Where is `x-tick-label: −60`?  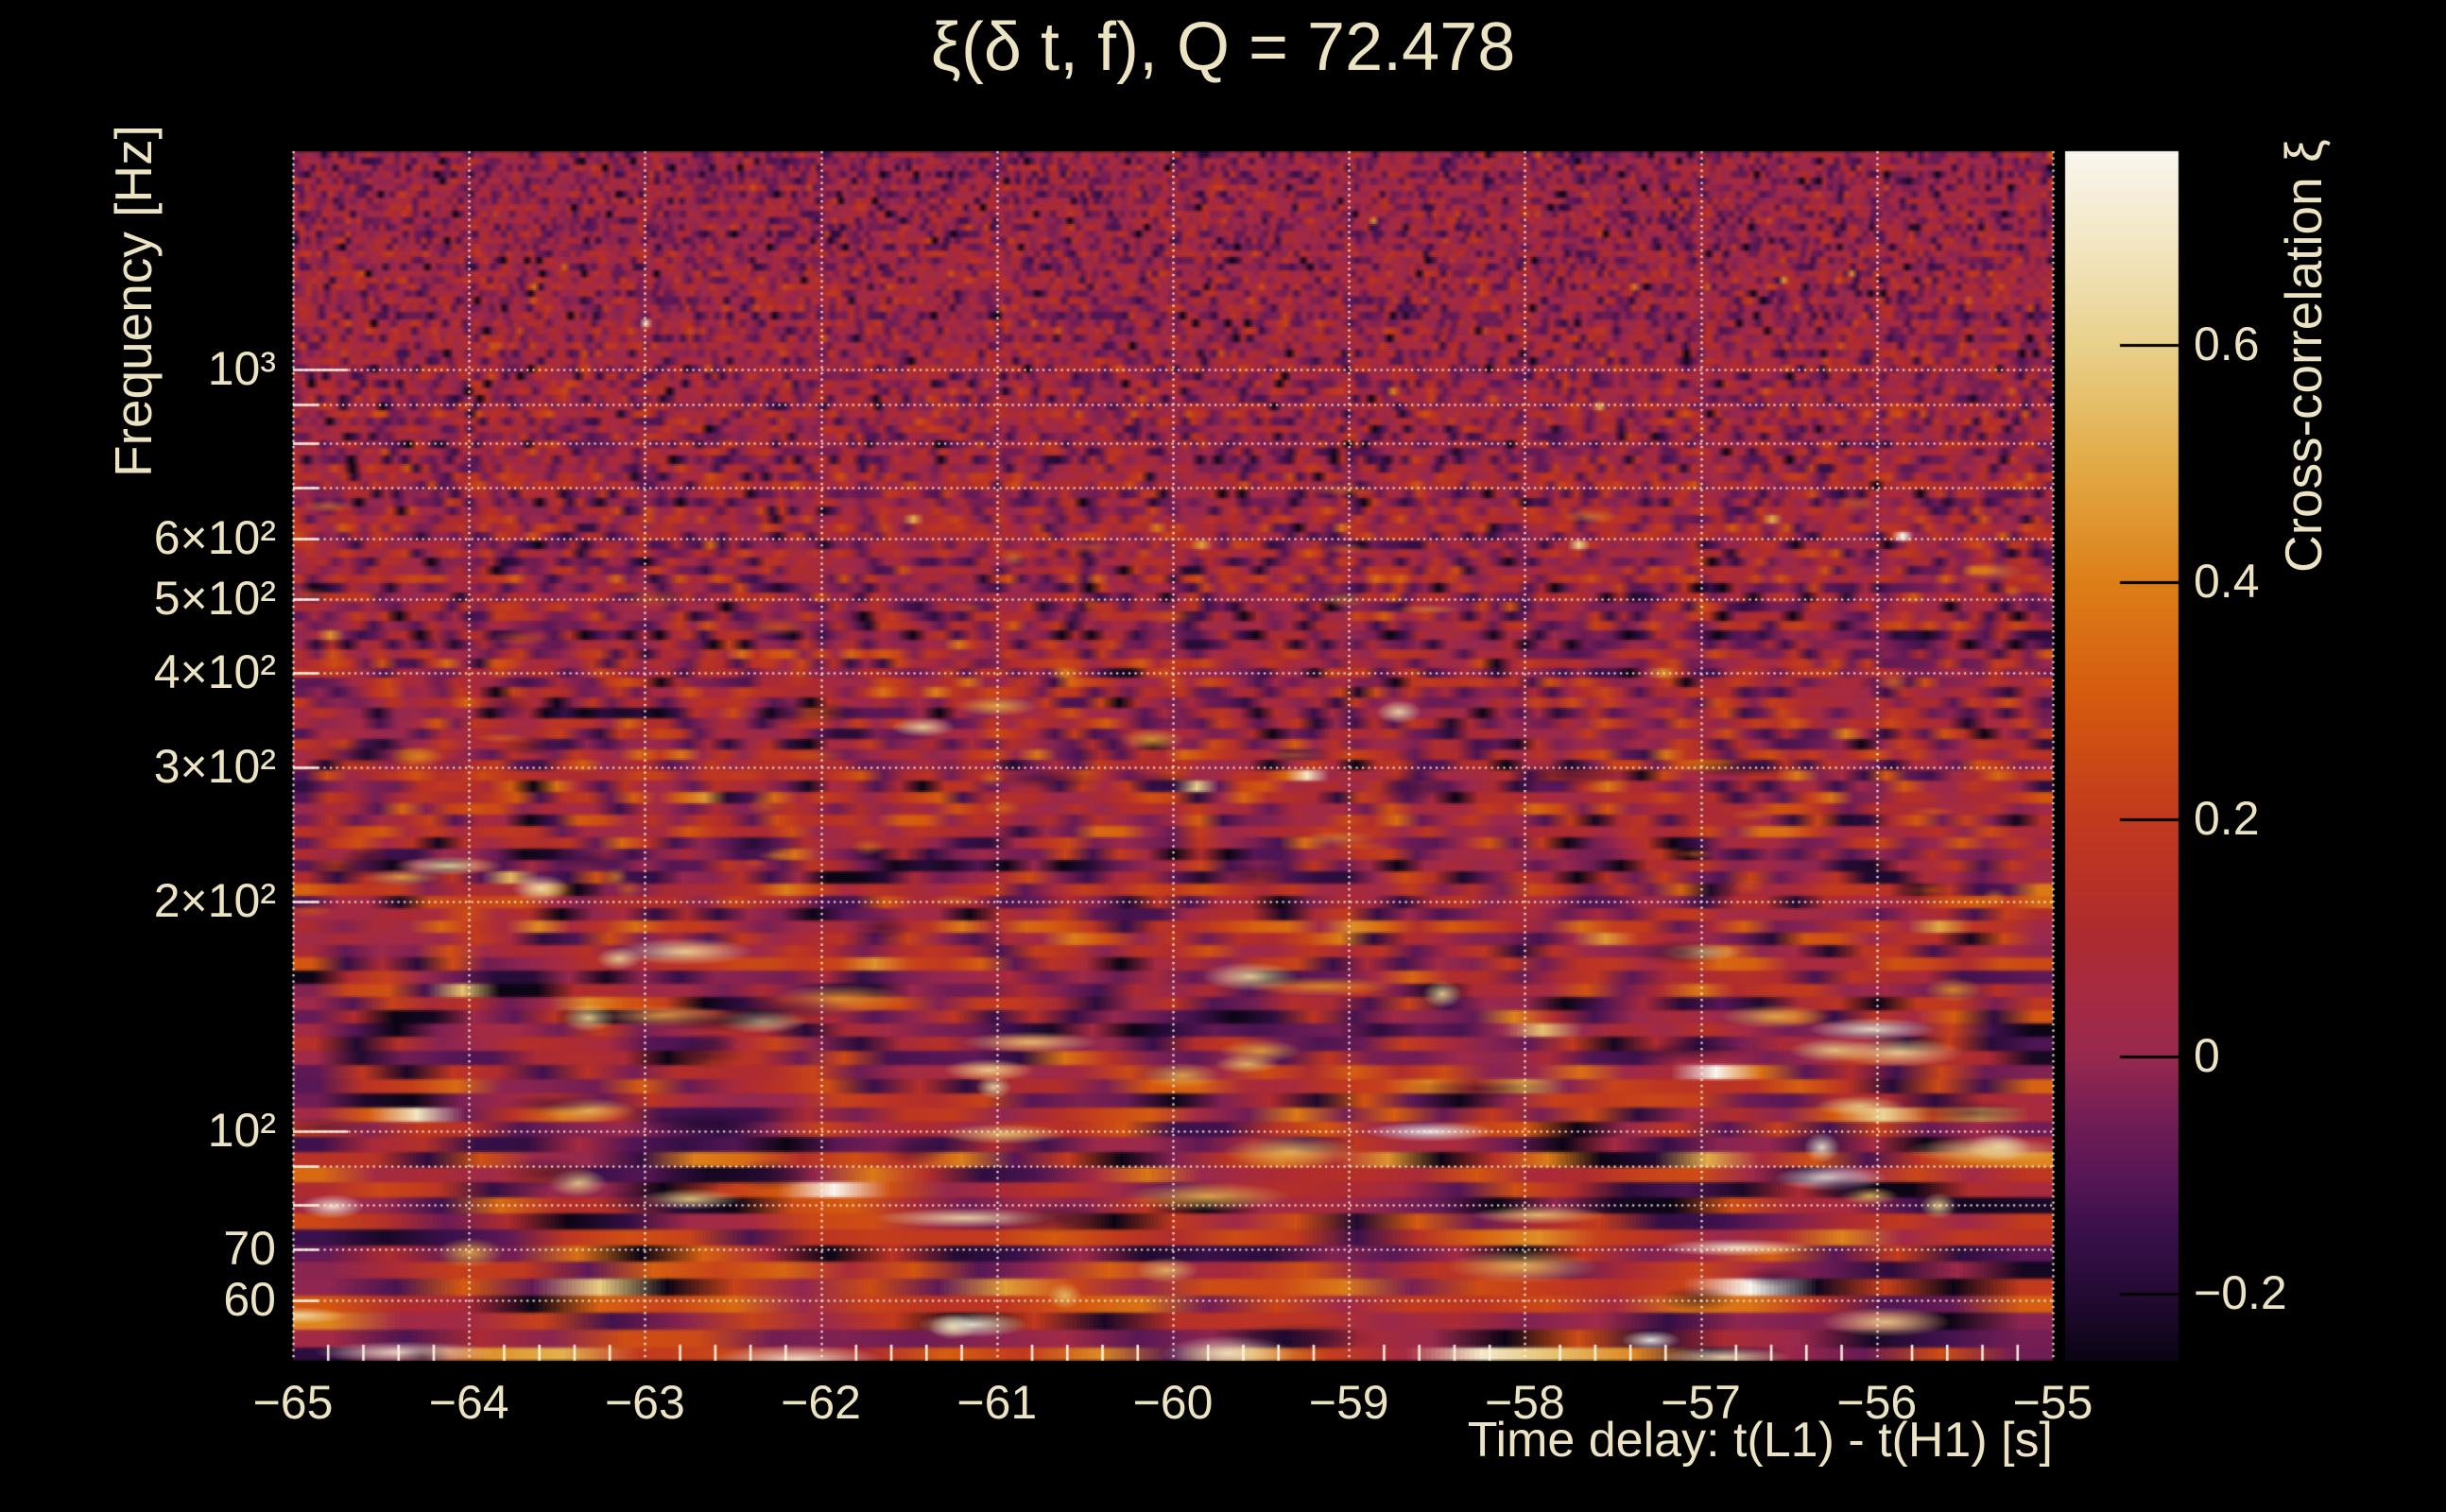 x-tick-label: −60 is located at coordinates (1173, 1402).